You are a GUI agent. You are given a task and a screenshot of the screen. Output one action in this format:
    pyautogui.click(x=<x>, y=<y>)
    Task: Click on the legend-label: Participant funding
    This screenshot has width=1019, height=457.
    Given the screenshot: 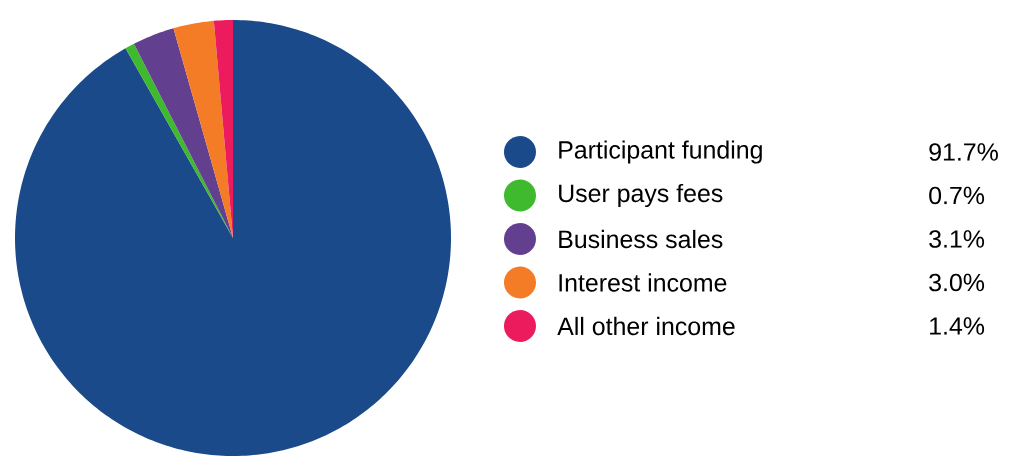 What is the action you would take?
    pyautogui.click(x=660, y=152)
    